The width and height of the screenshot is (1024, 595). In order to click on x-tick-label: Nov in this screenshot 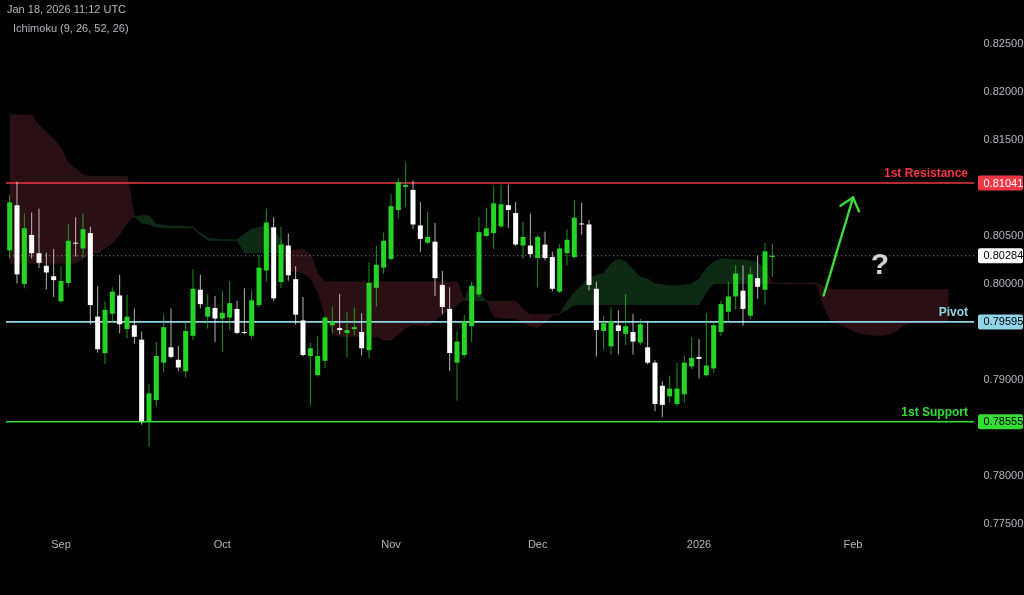, I will do `click(391, 543)`.